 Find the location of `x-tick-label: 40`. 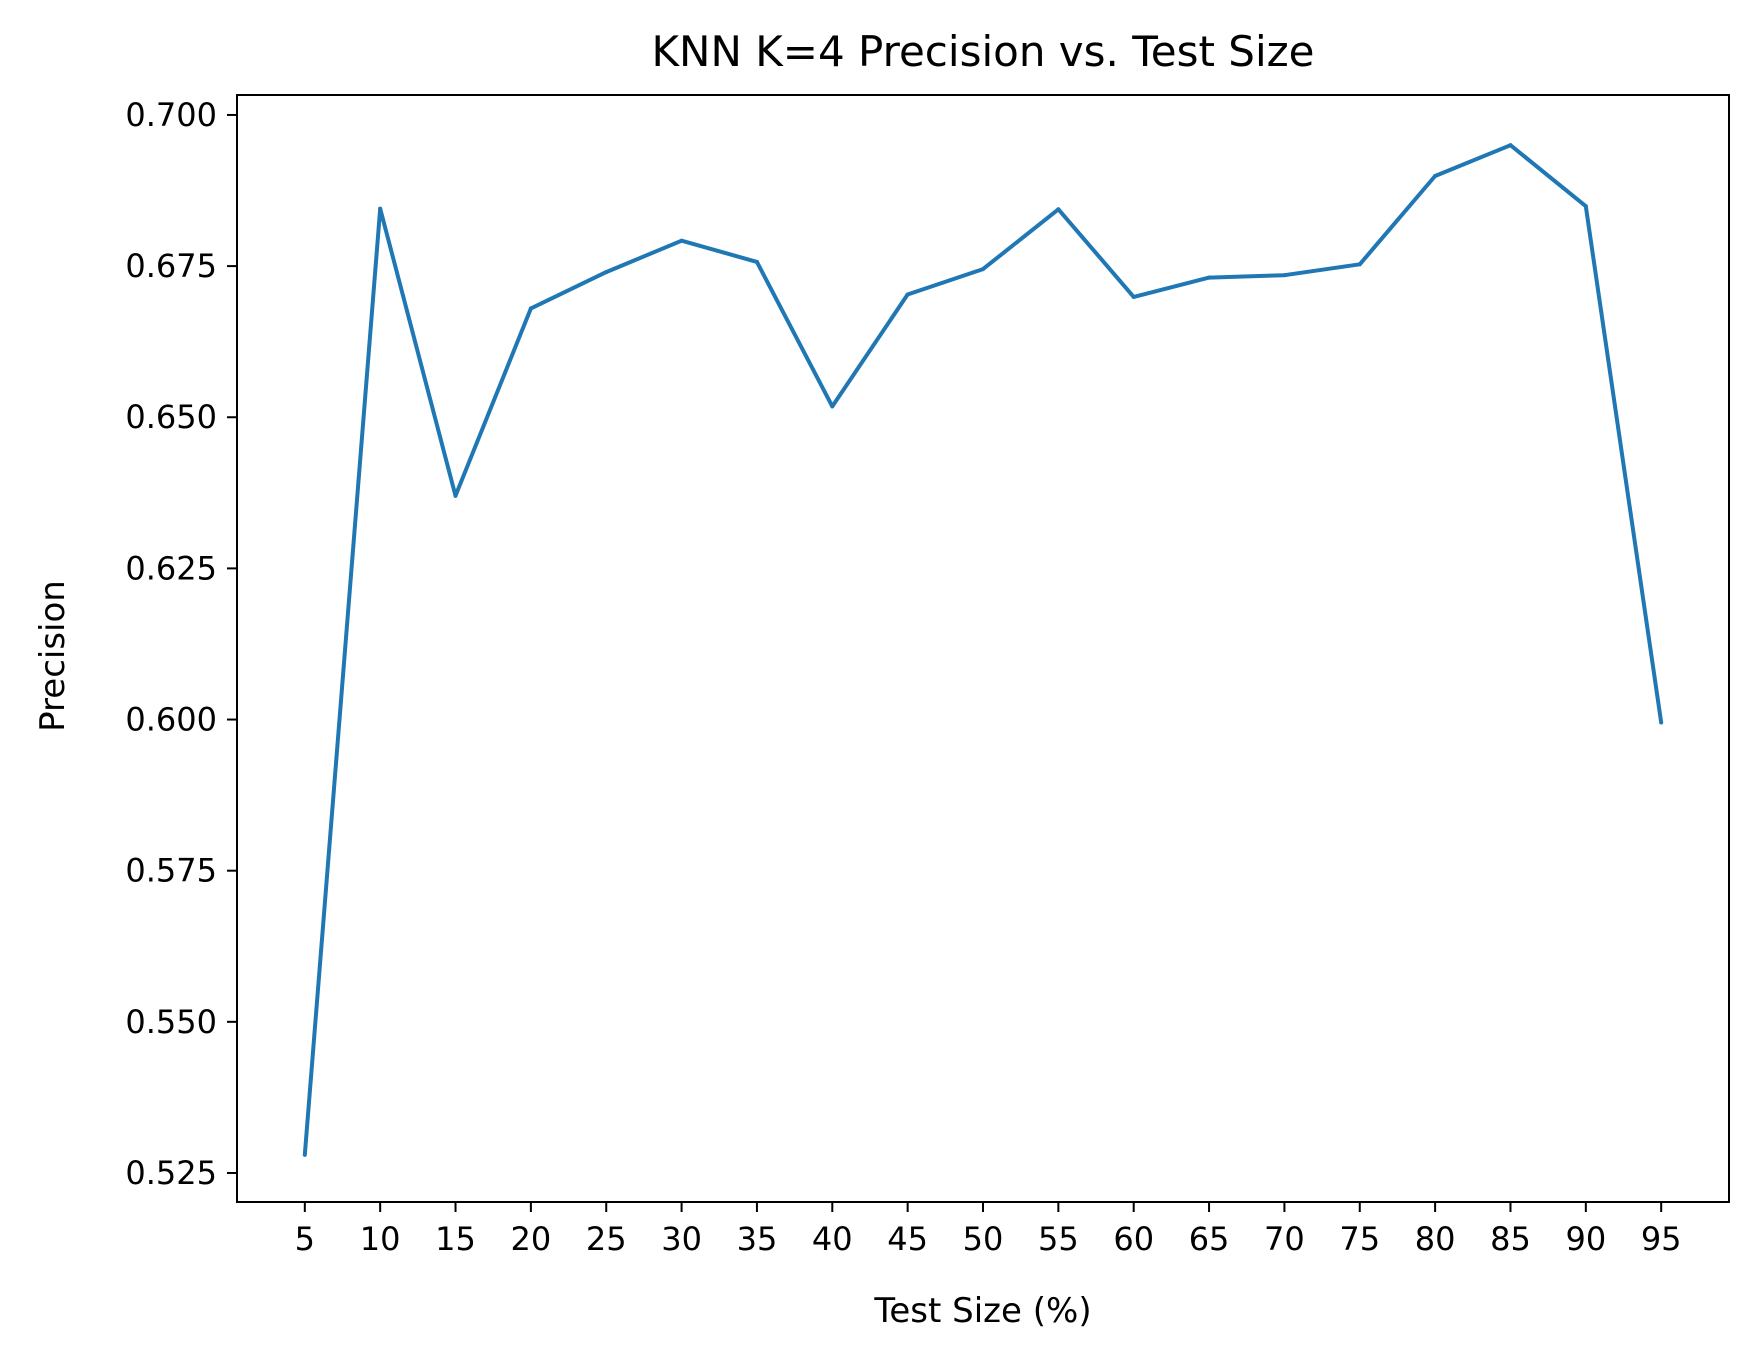

x-tick-label: 40 is located at coordinates (832, 1239).